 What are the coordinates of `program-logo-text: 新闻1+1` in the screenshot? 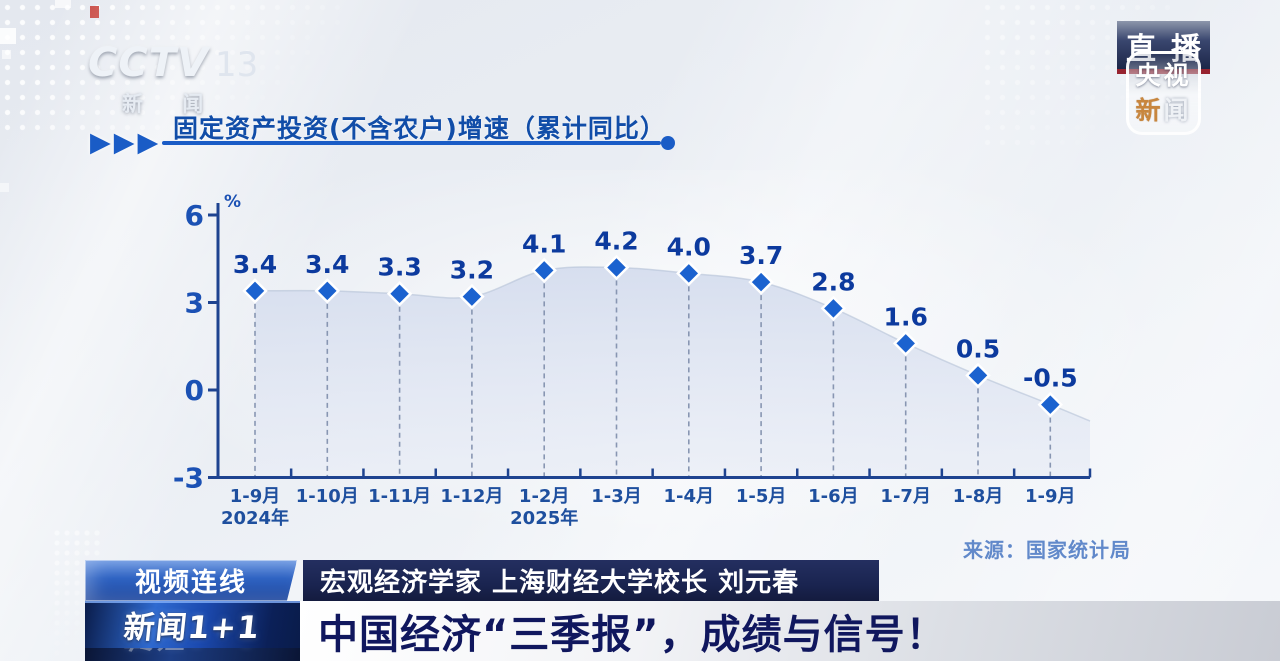 It's located at (192, 628).